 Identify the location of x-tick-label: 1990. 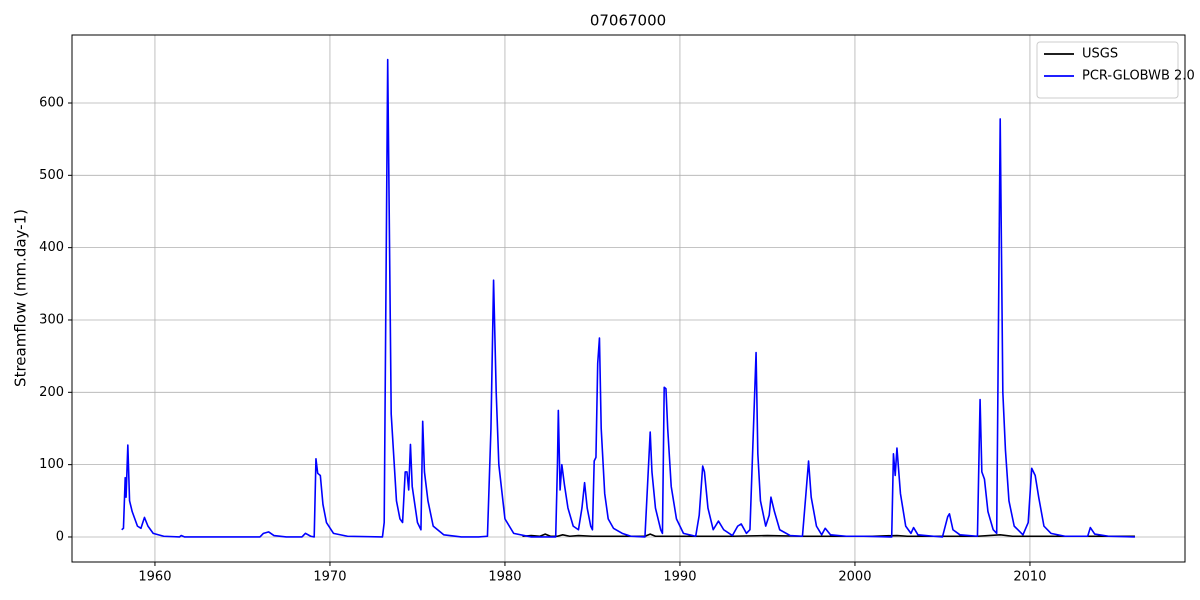
(679, 577).